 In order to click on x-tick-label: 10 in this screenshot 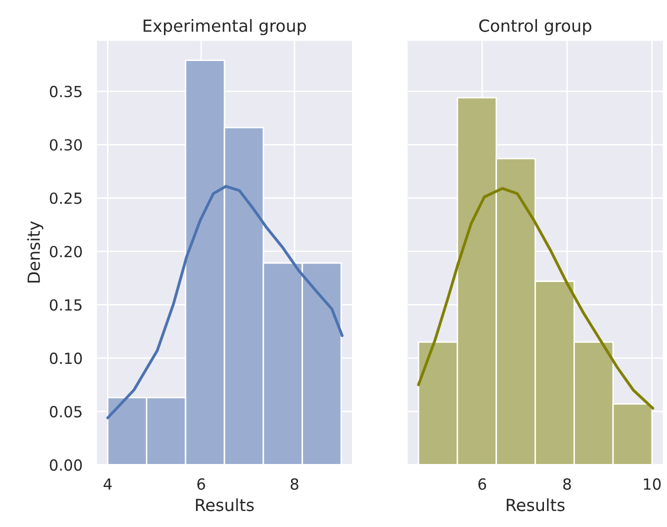, I will do `click(652, 484)`.